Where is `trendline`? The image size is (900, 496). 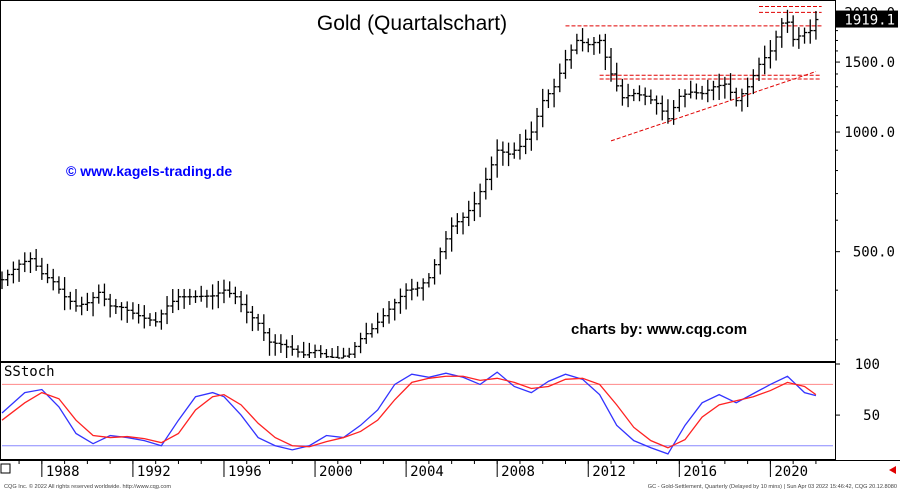
trendline is located at coordinates (713, 106).